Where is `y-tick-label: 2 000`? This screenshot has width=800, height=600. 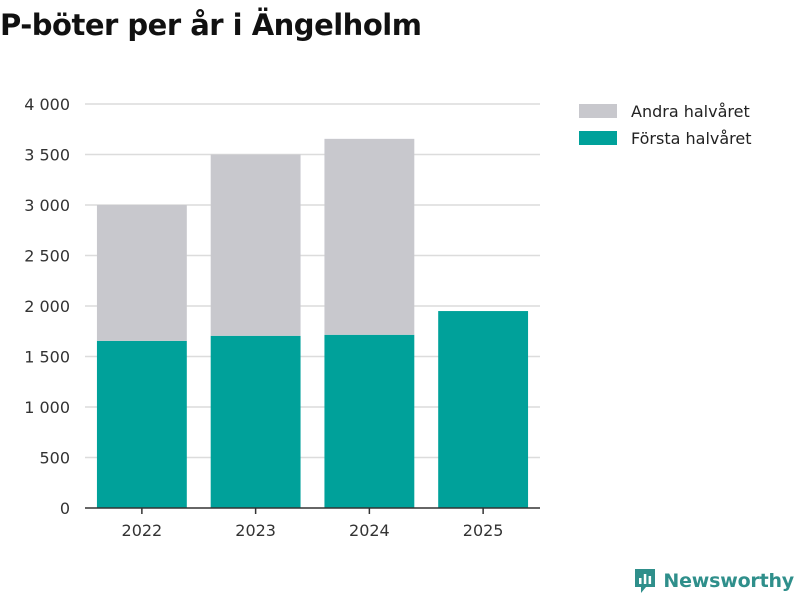
y-tick-label: 2 000 is located at coordinates (47, 306).